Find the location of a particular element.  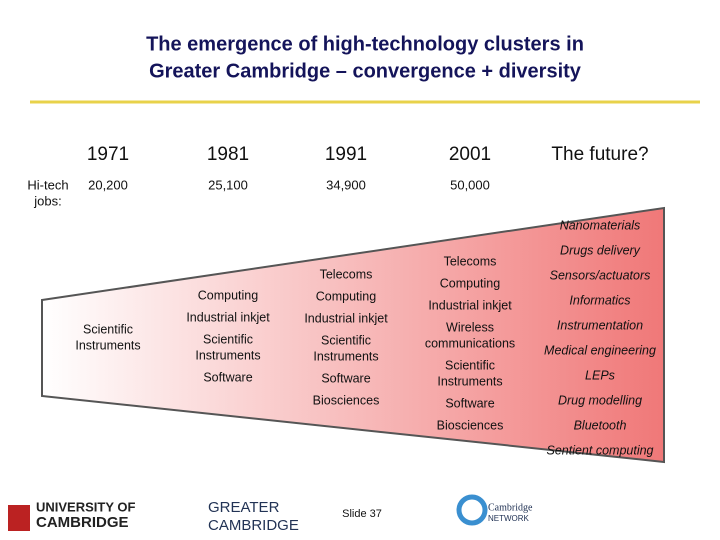

cluster: communications is located at coordinates (470, 343).